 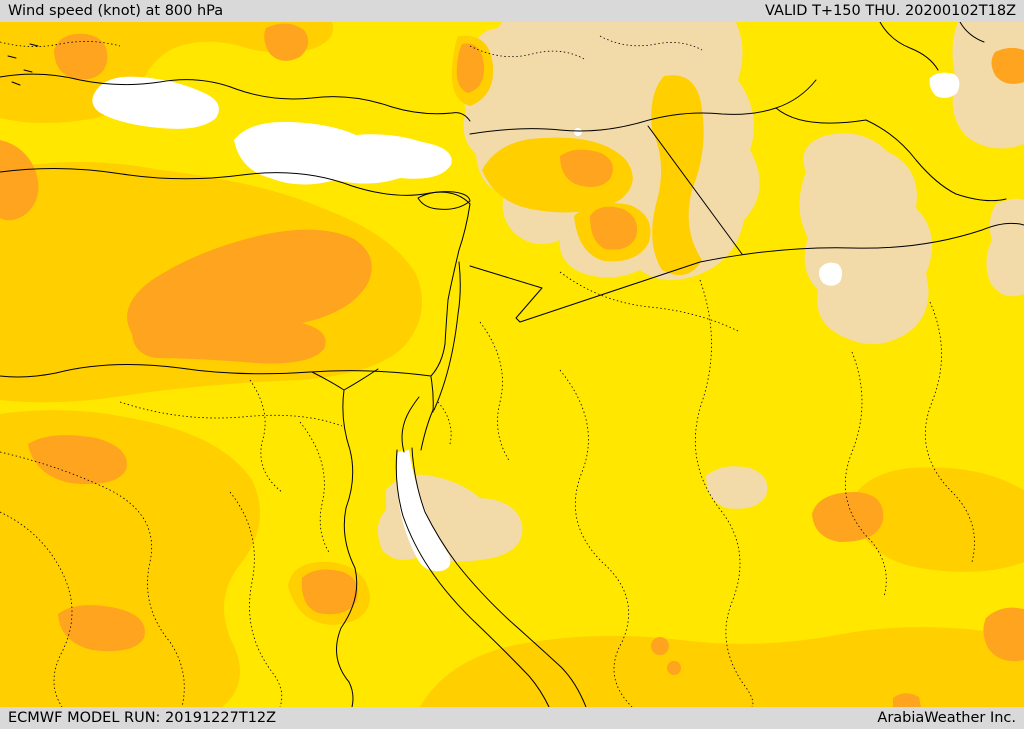 I want to click on border-sinai-east, so click(x=432, y=394).